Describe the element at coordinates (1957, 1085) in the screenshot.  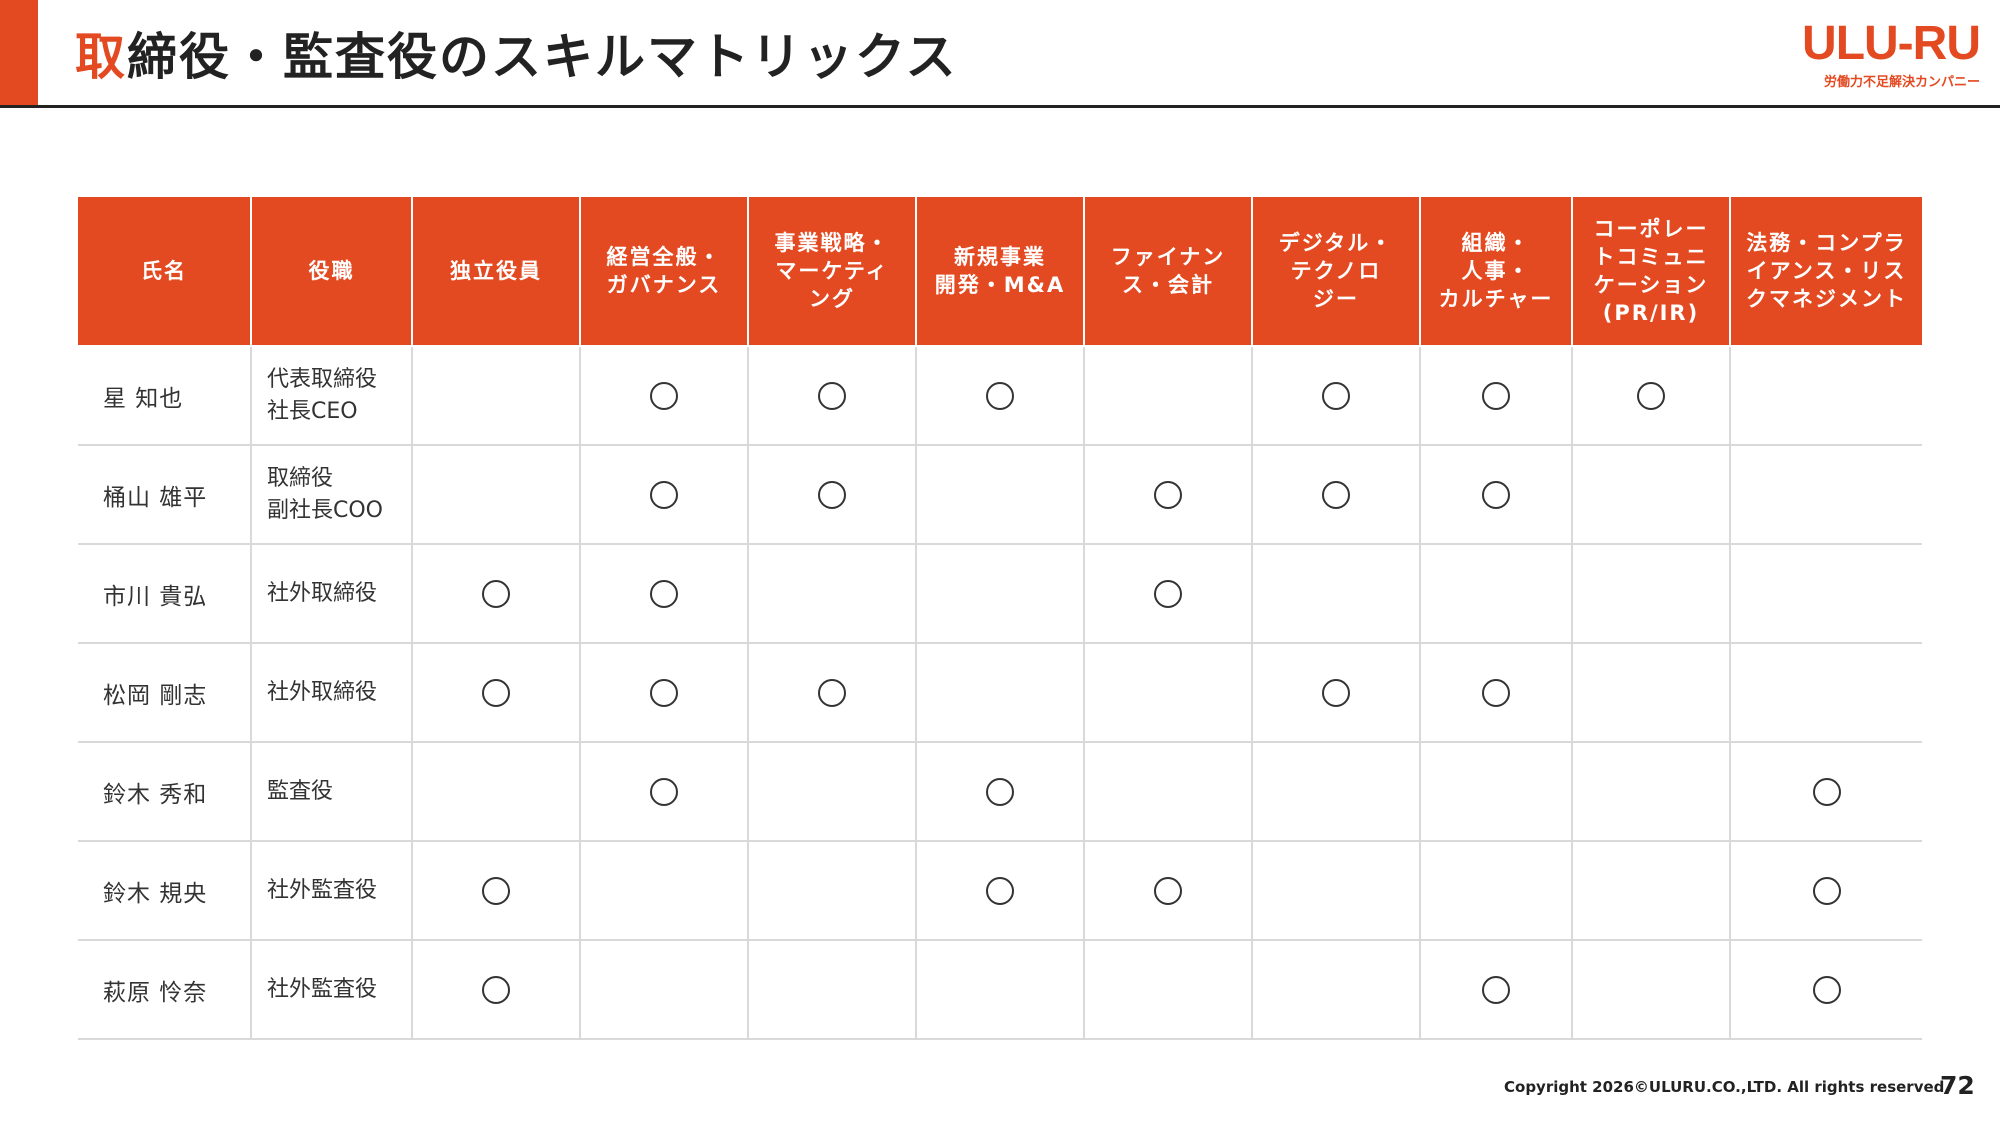
I see `page-number: 72` at that location.